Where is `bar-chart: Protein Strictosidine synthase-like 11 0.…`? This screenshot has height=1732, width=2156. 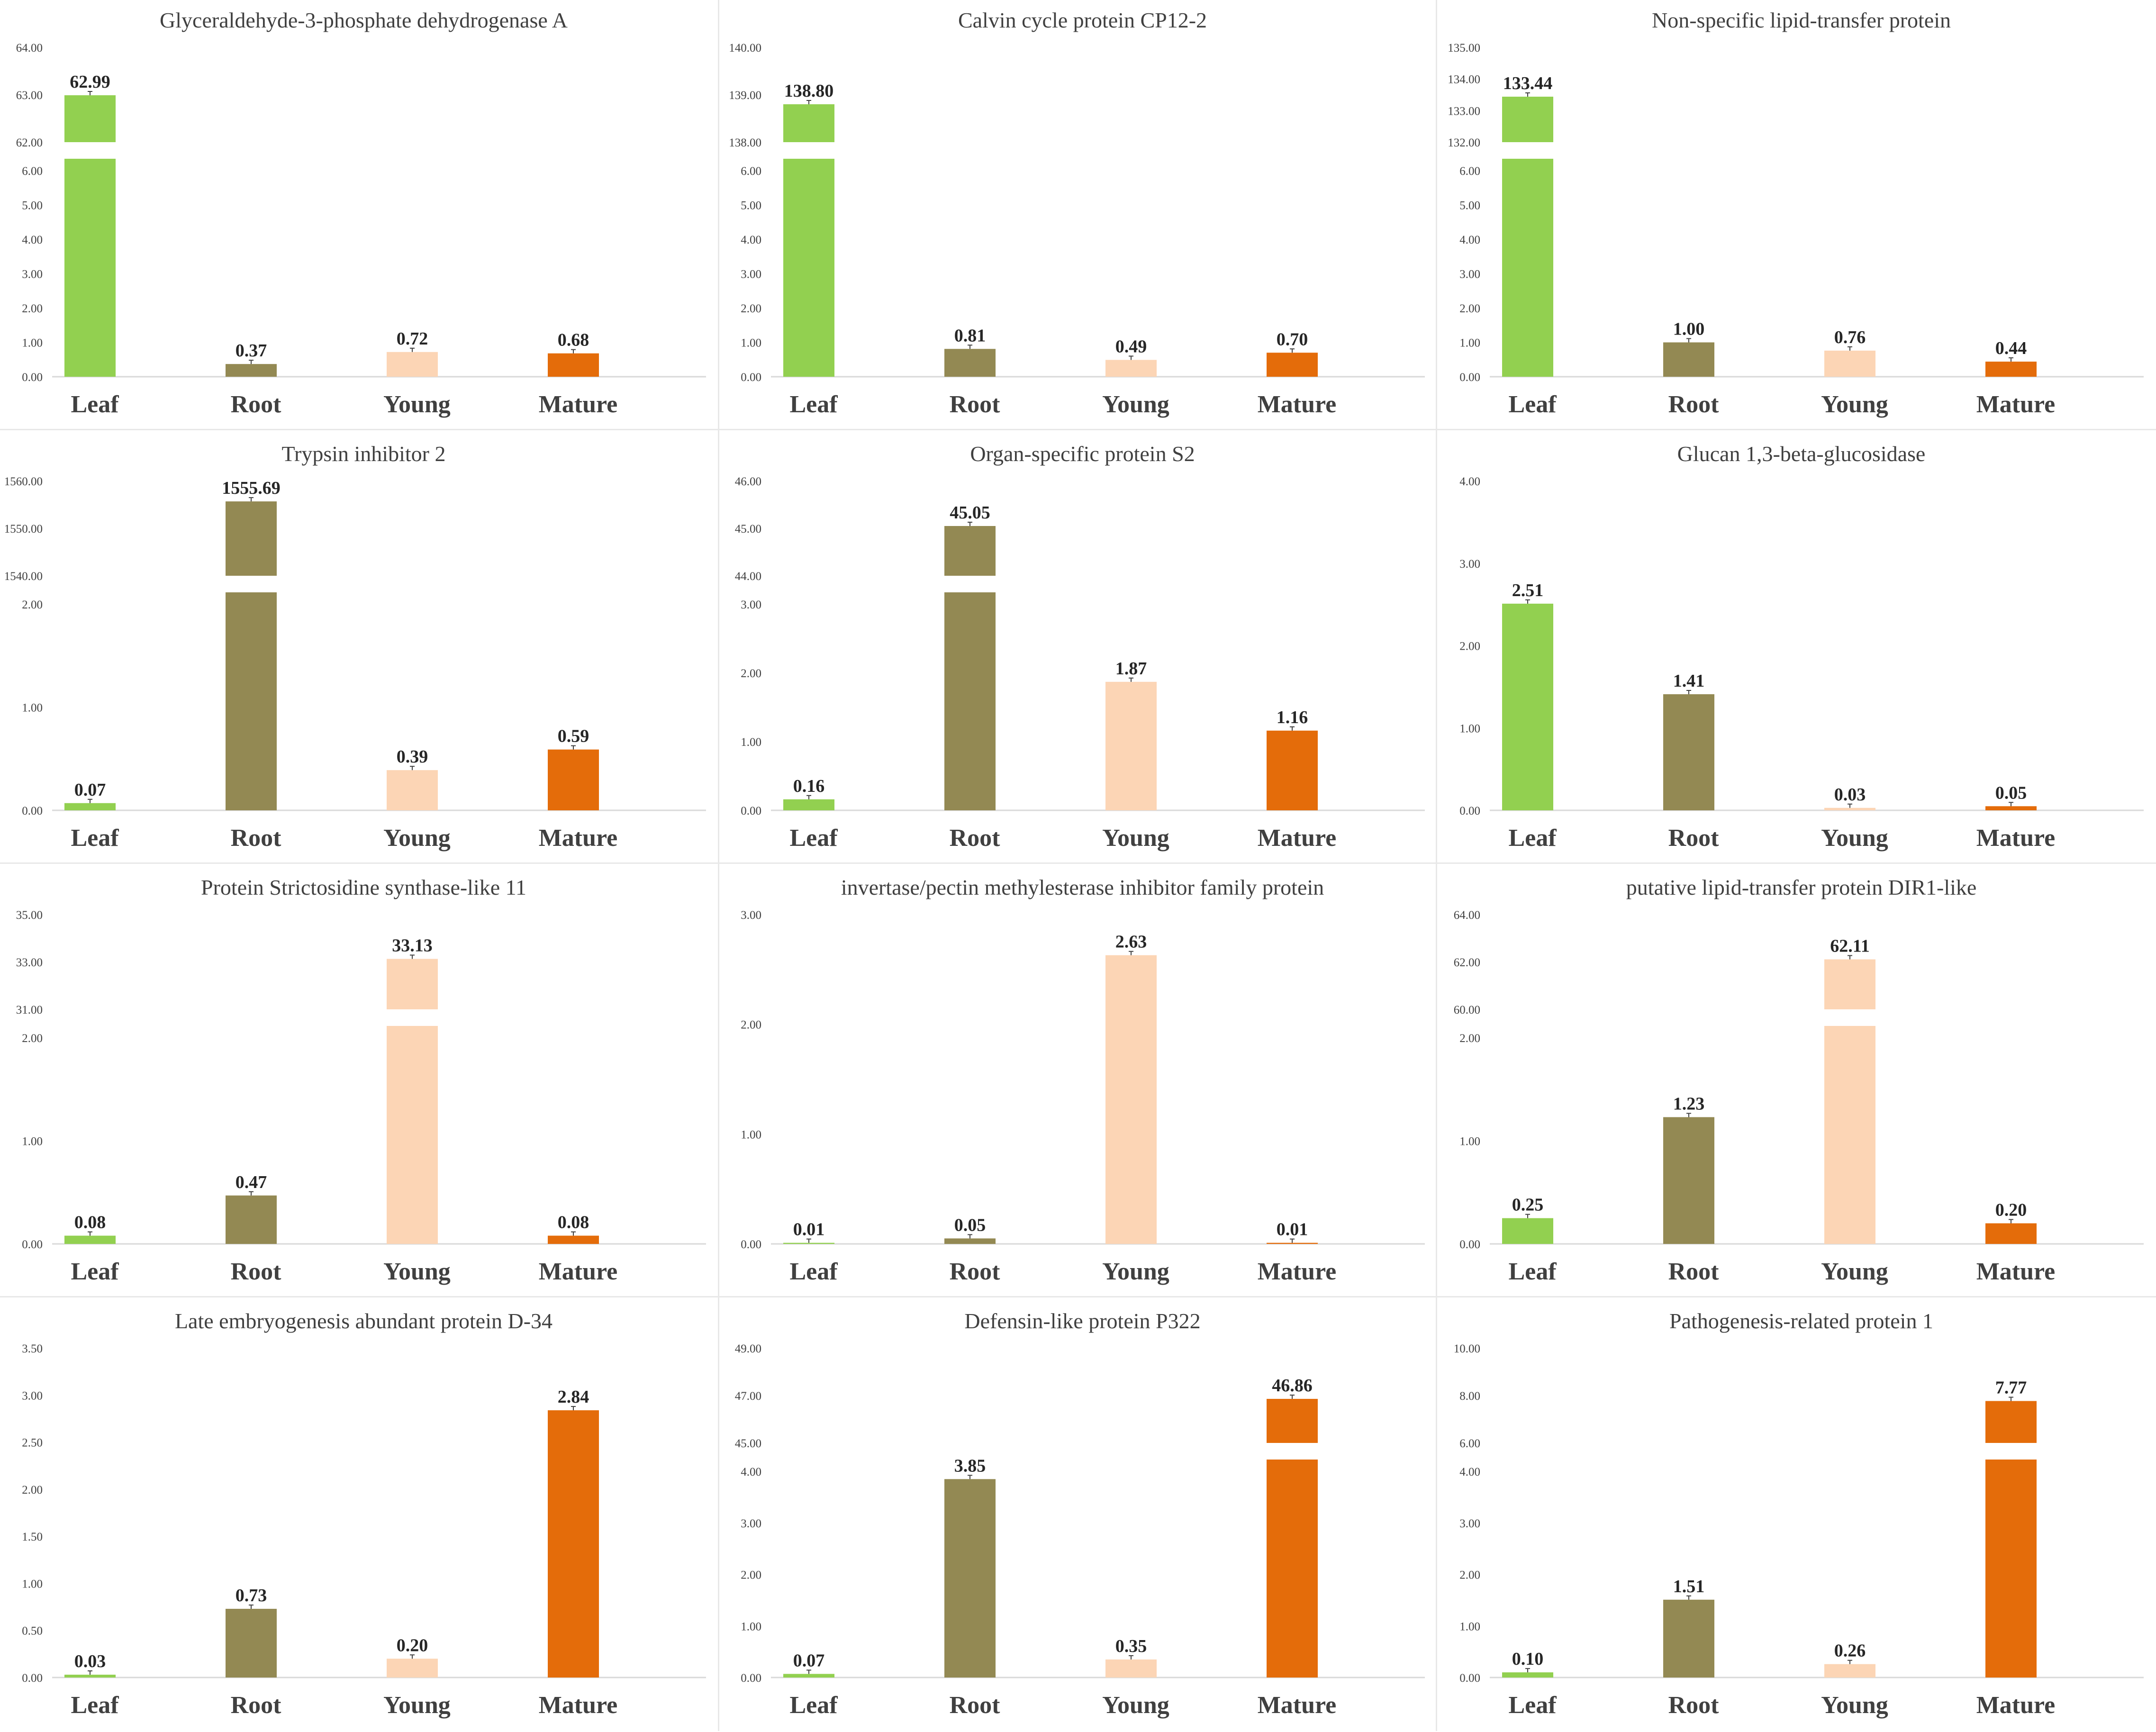
bar-chart: Protein Strictosidine synthase-like 11 0.… is located at coordinates (361, 1080).